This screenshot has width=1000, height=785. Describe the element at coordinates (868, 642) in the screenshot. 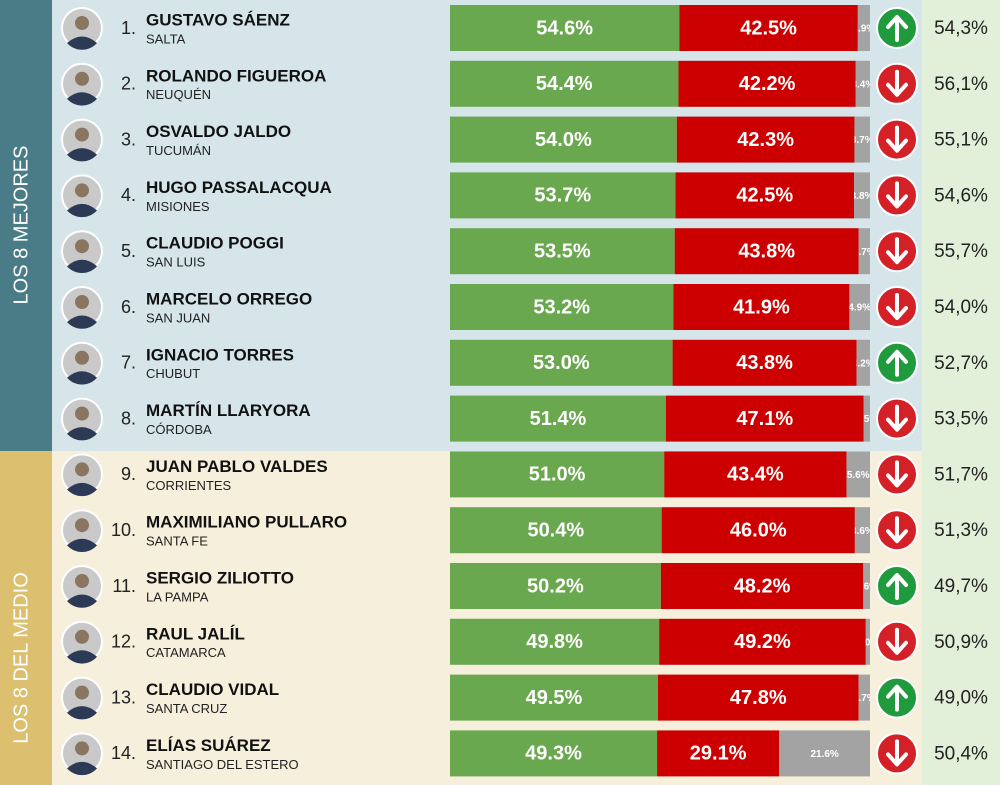

I see `value-label: 1.0%` at that location.